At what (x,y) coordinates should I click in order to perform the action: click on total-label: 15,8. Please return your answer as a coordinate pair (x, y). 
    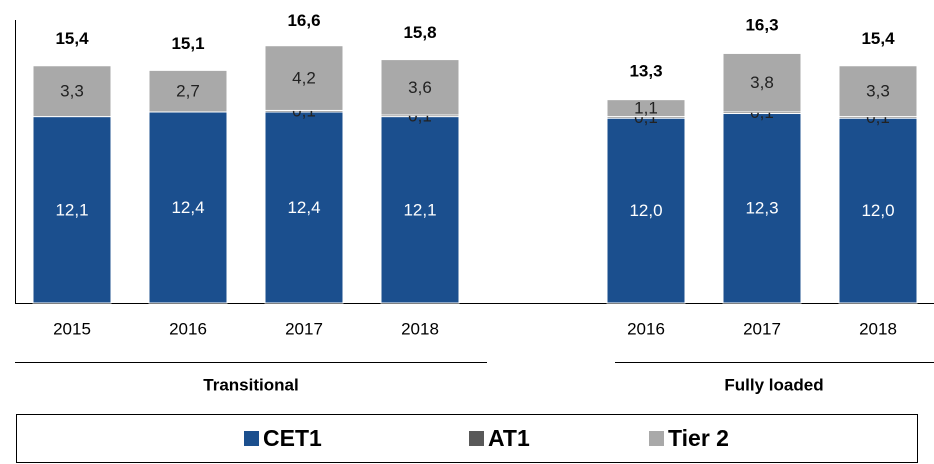
    Looking at the image, I should click on (419, 32).